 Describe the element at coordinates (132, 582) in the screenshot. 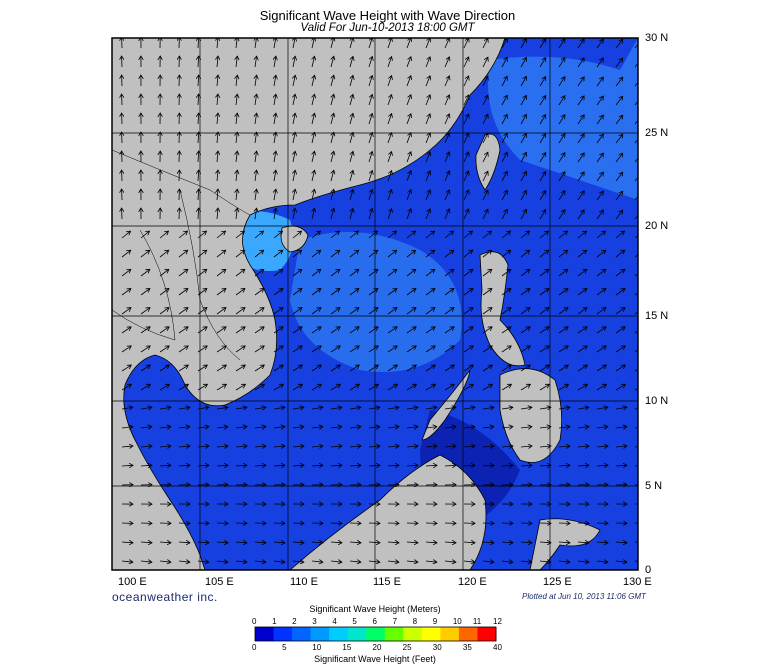

I see `lon-label-100e: 100 E` at that location.